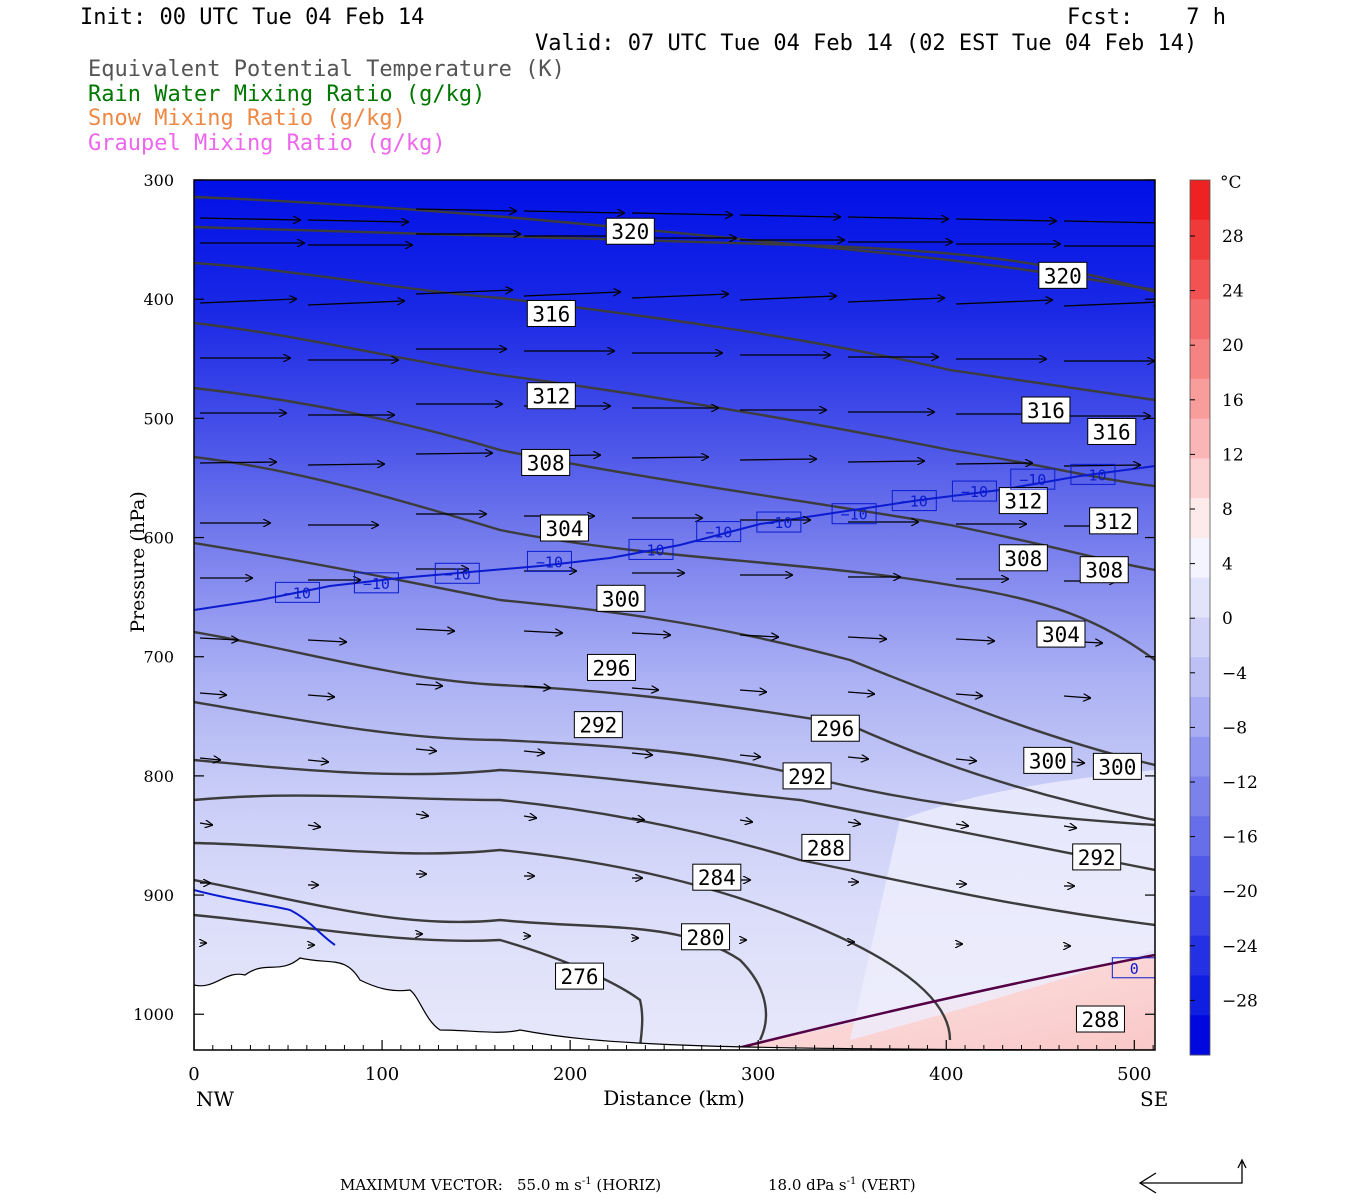 The width and height of the screenshot is (1350, 1200). I want to click on theta-e-label: 320, so click(630, 232).